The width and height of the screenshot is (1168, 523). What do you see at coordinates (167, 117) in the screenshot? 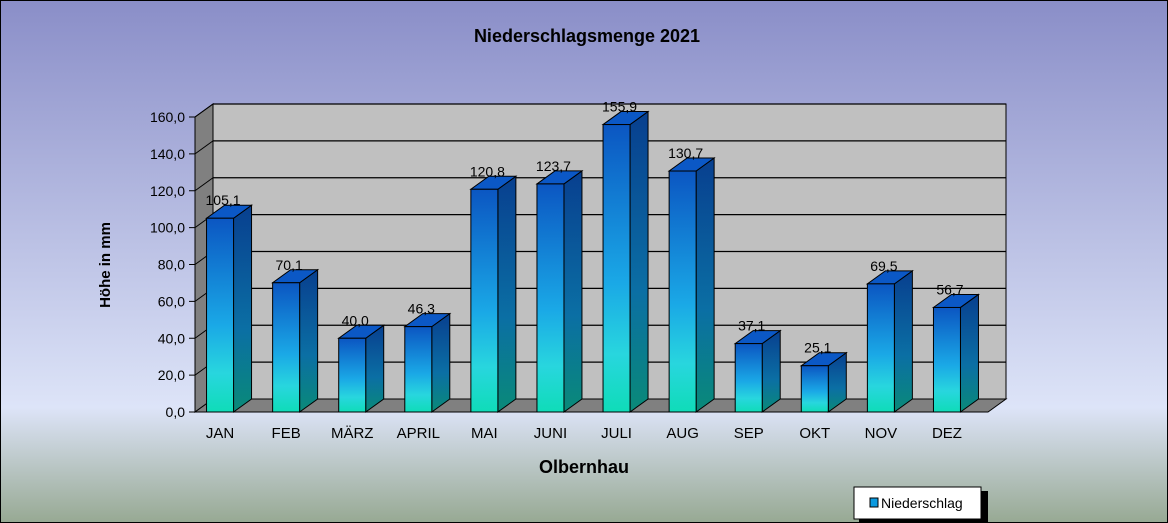
I see `y-tick-label: 160,0` at bounding box center [167, 117].